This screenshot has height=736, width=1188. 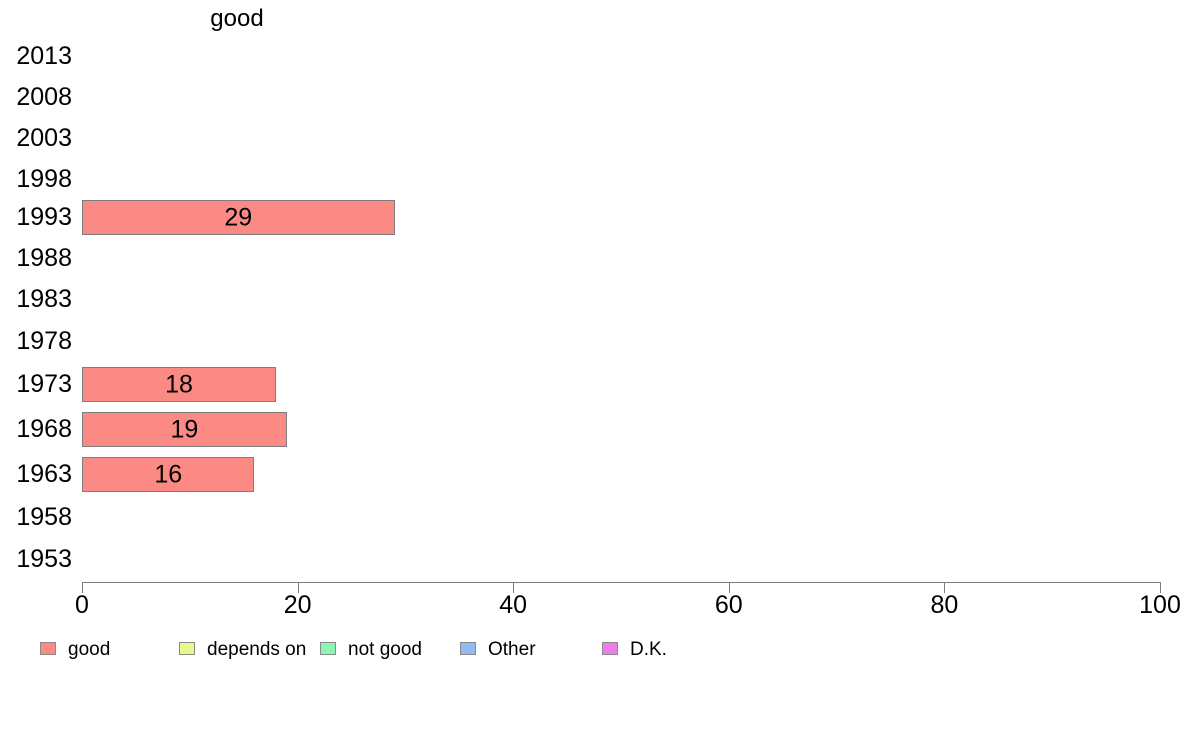 I want to click on y-axis-label: 1993, so click(x=44, y=217).